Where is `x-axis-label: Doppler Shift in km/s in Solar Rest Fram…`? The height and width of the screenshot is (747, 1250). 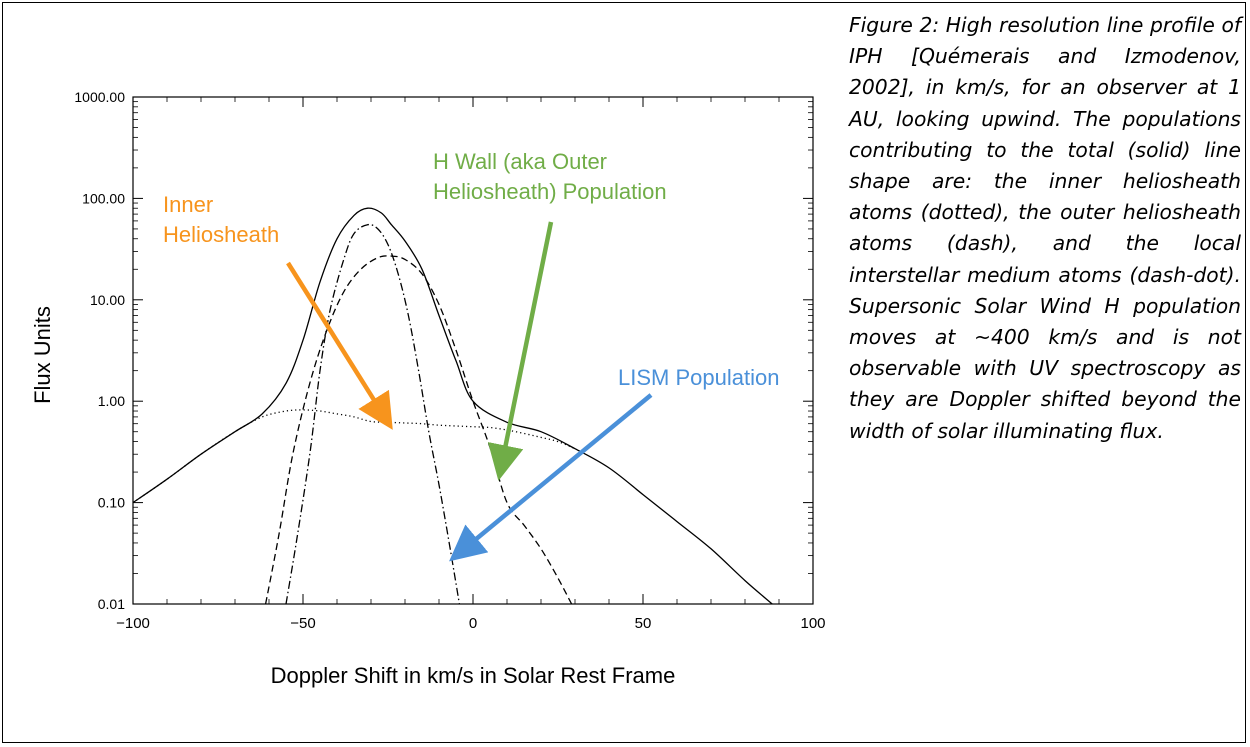 x-axis-label: Doppler Shift in km/s in Solar Rest Fram… is located at coordinates (473, 675).